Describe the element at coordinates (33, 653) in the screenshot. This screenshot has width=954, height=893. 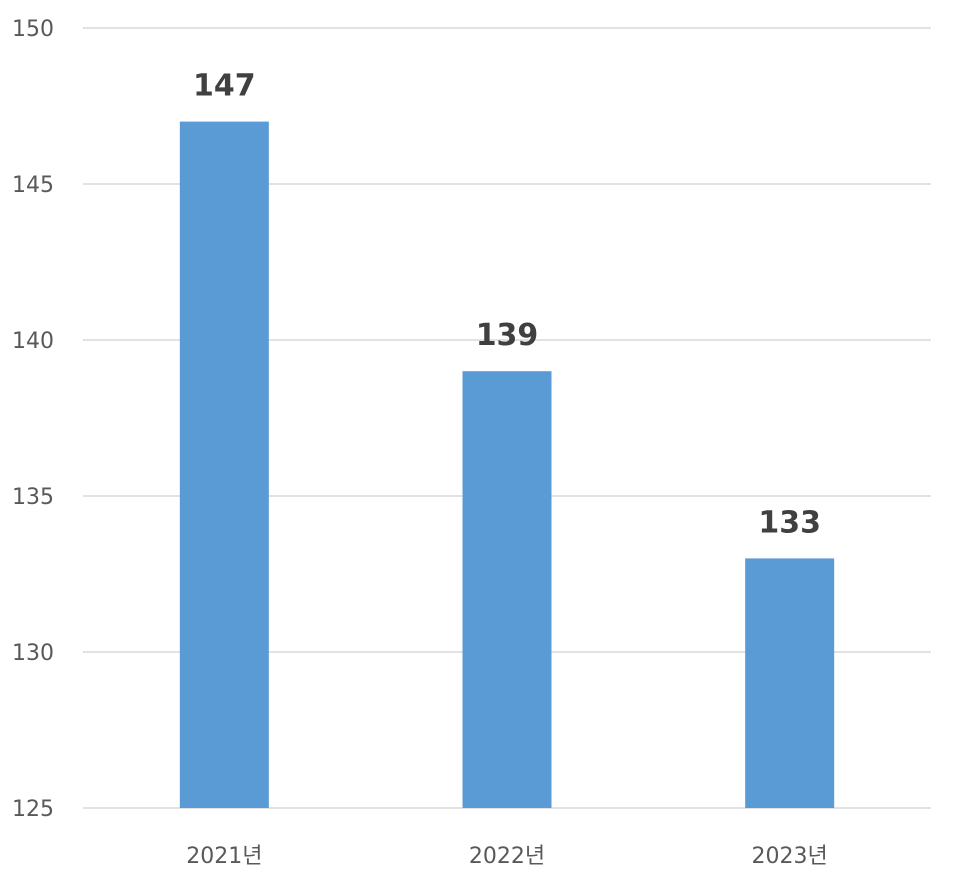
I see `y-tick-label: 130` at that location.